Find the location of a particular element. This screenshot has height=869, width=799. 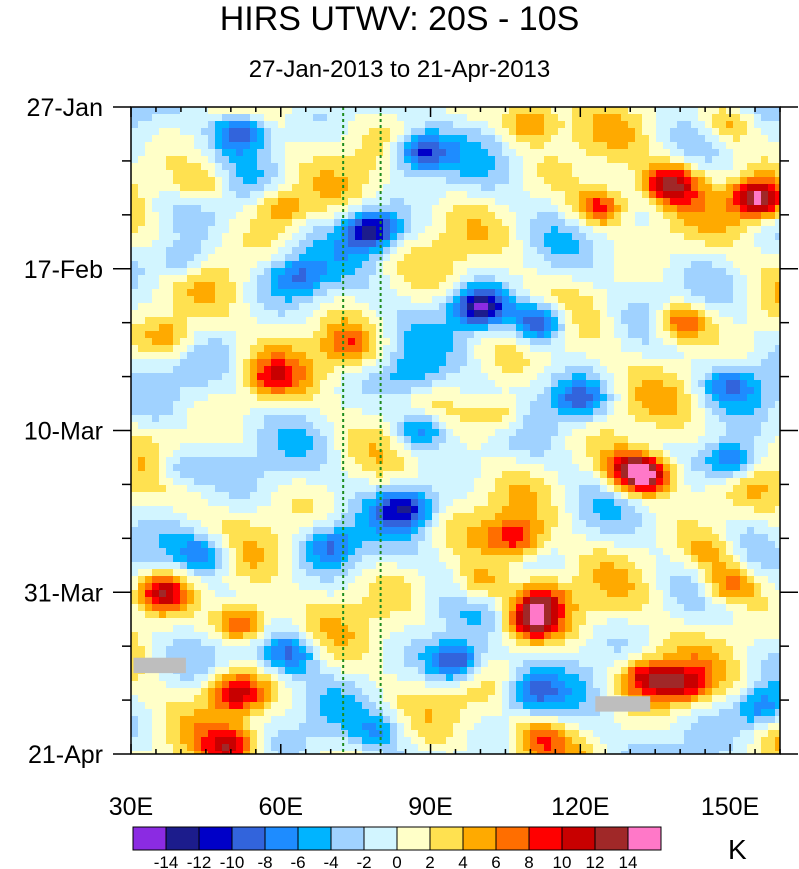

chart-subtitle: 27-Jan-2013 to 21-Apr-2013 is located at coordinates (399, 69).